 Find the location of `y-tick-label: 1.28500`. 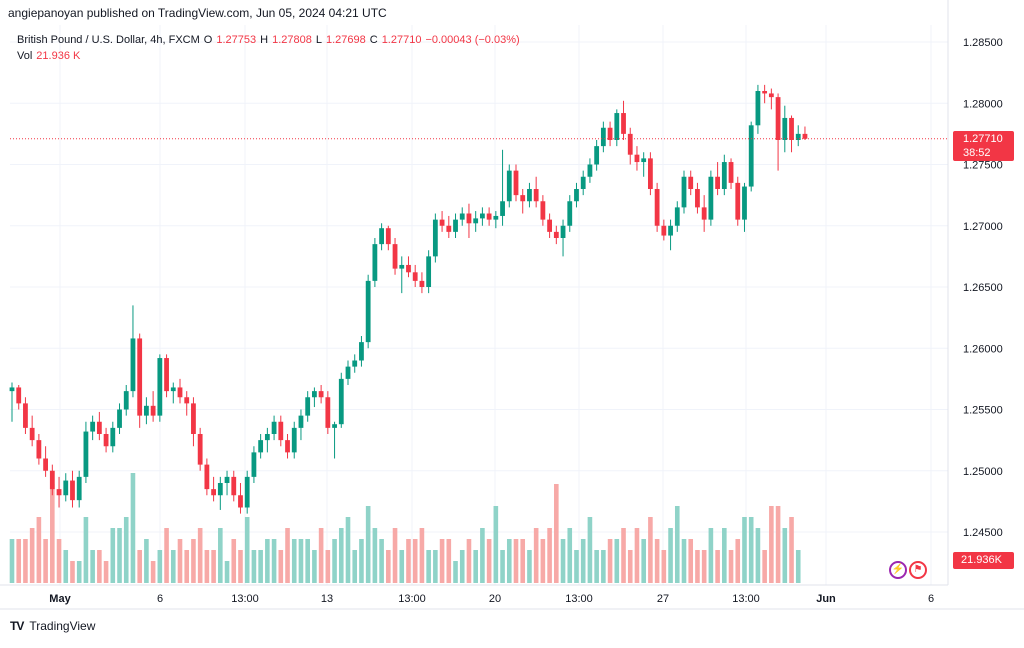

y-tick-label: 1.28500 is located at coordinates (983, 43).